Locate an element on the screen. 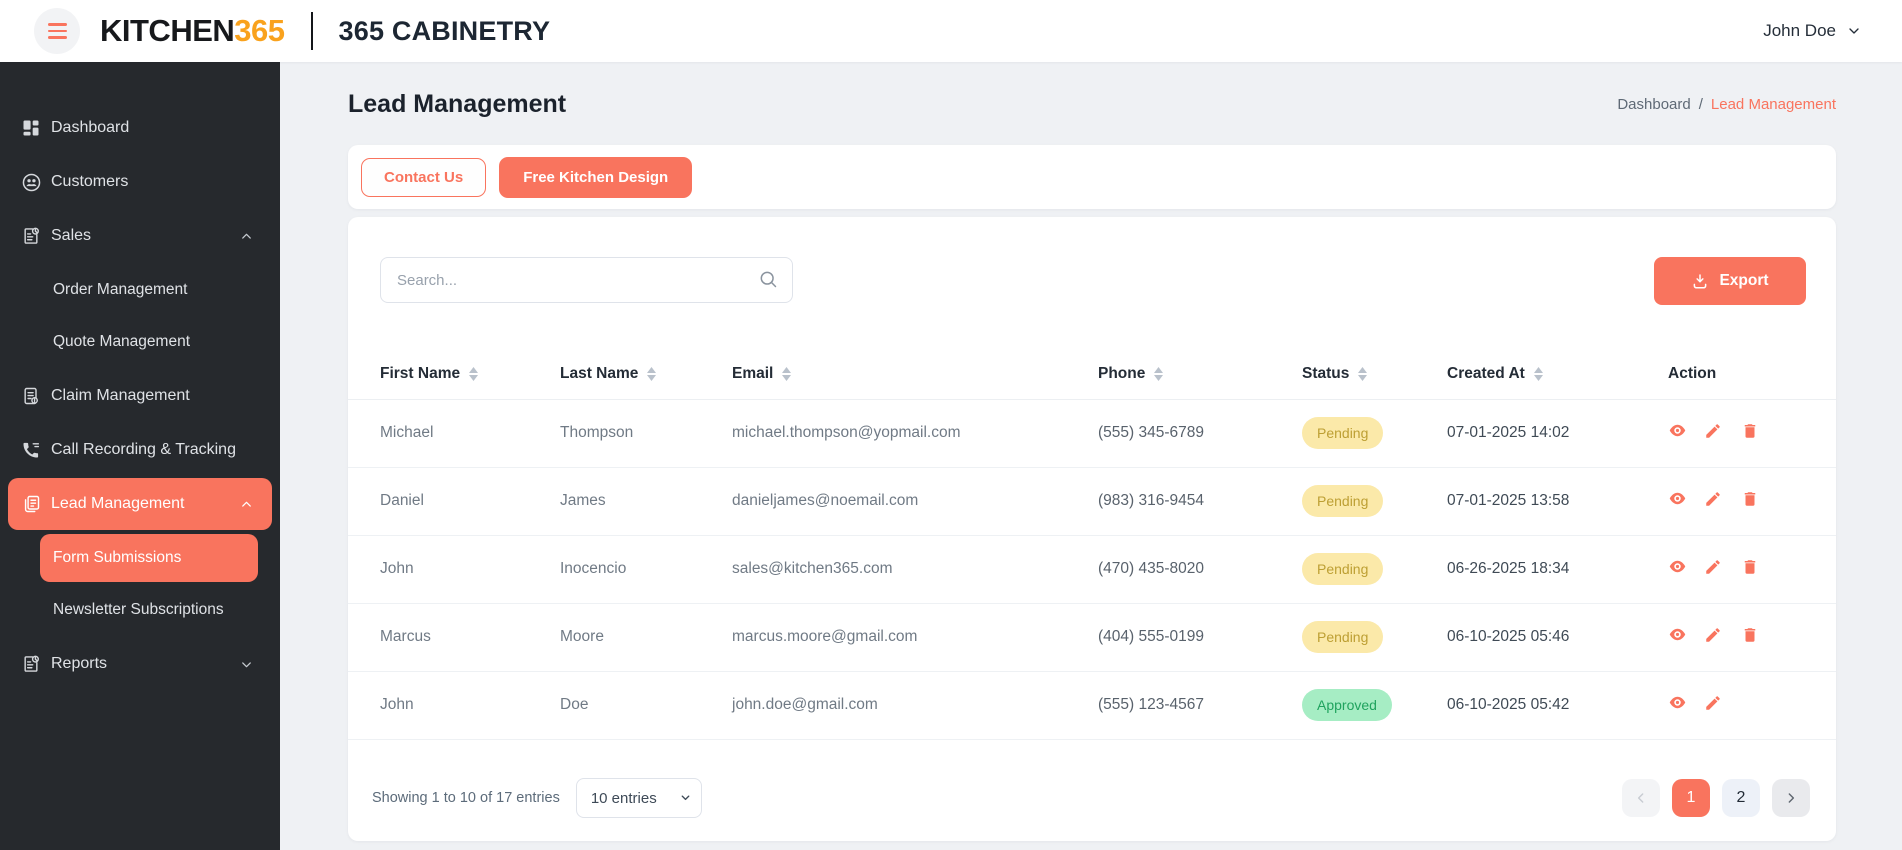  sidebar-item-sales: Sales is located at coordinates (140, 236).